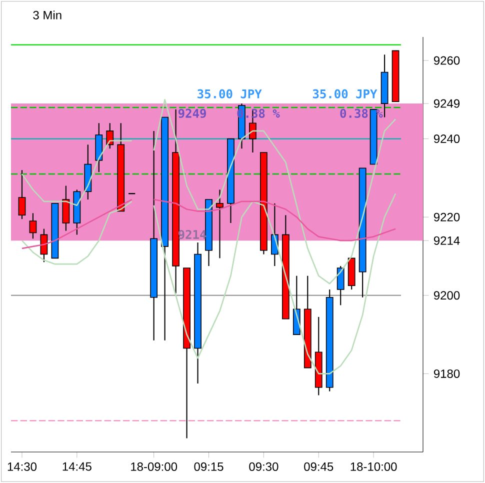 This screenshot has width=485, height=483. I want to click on x-tick-label: 14:45, so click(77, 466).